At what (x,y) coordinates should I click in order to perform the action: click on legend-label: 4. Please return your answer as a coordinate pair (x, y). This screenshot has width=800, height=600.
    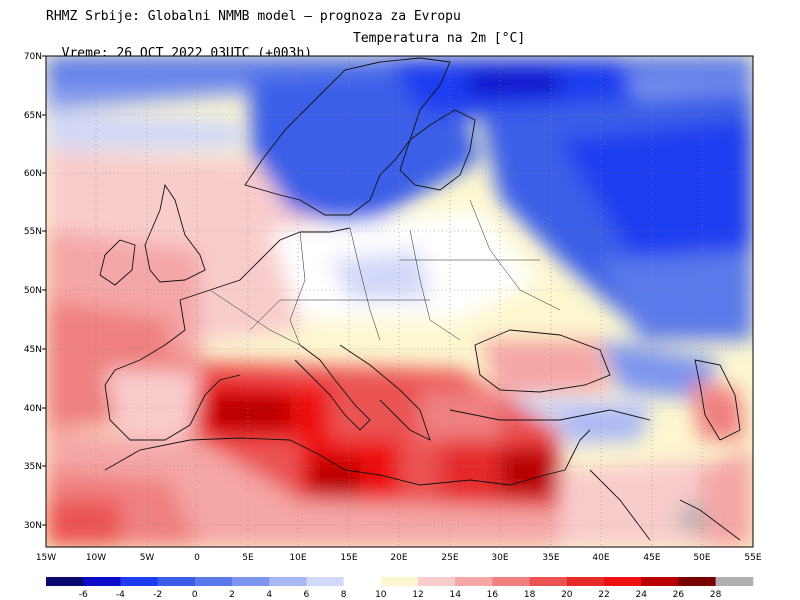
    Looking at the image, I should click on (269, 595).